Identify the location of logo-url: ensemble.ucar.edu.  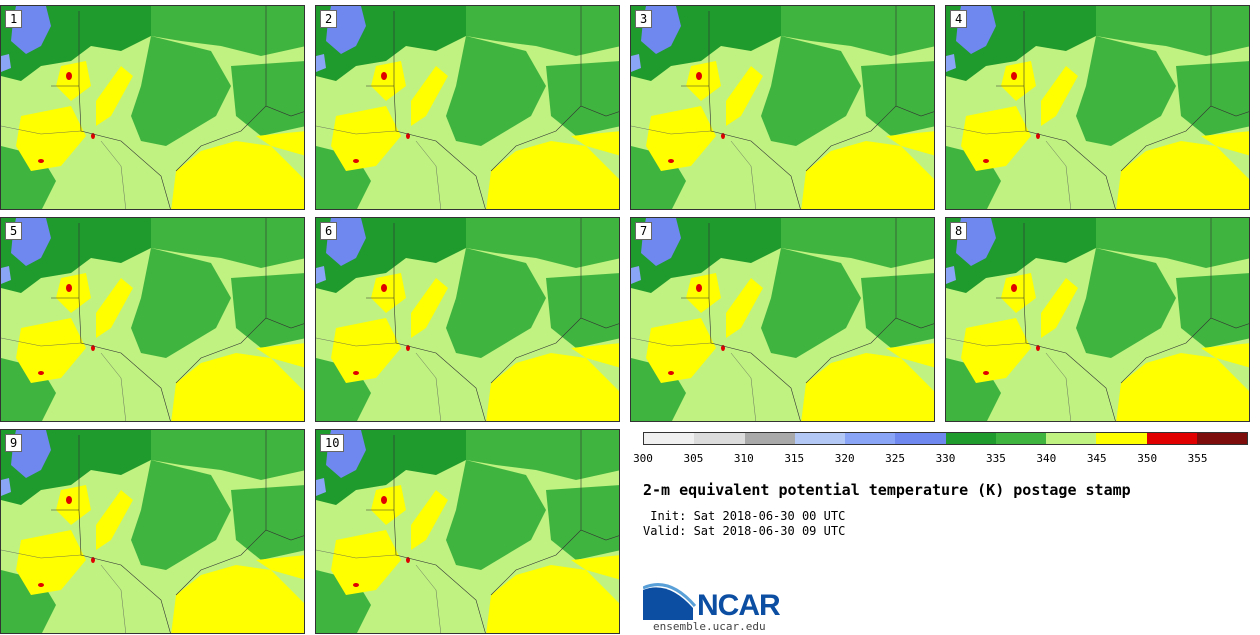
(709, 626).